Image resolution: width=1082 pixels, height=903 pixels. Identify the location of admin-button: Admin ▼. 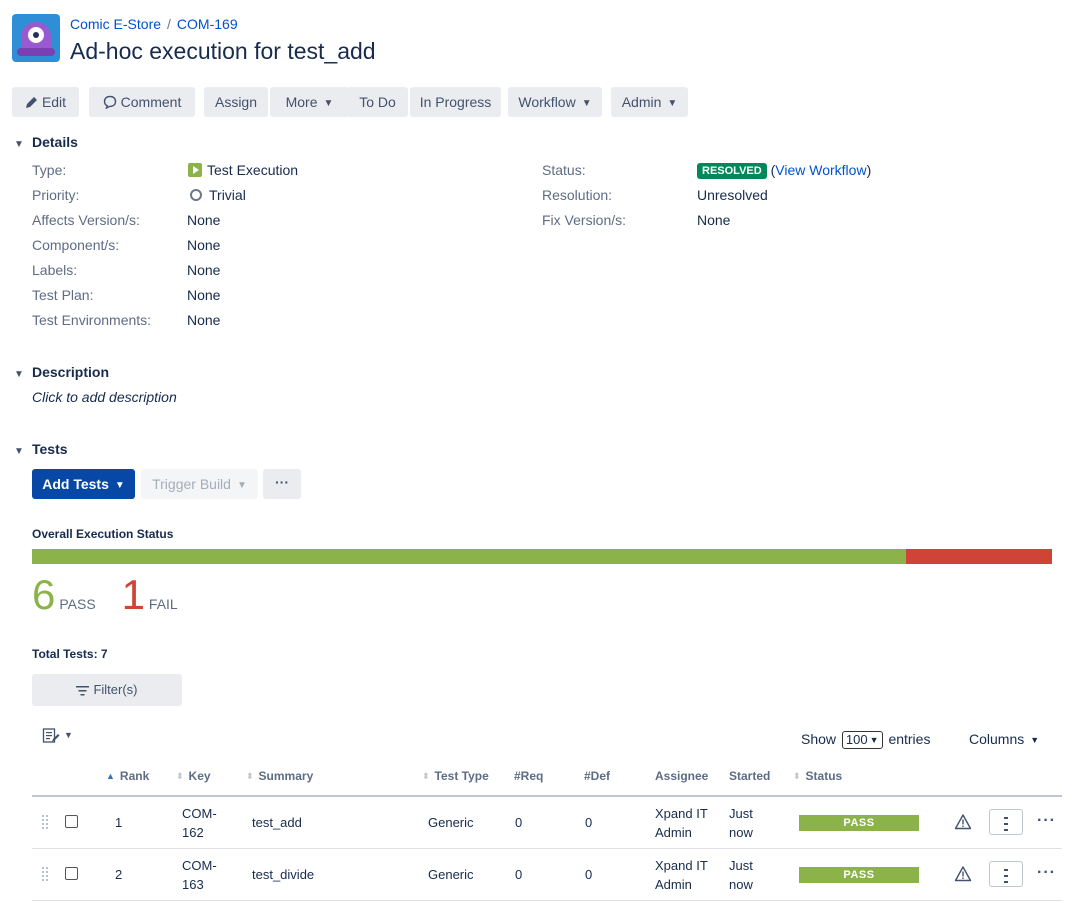
(649, 102).